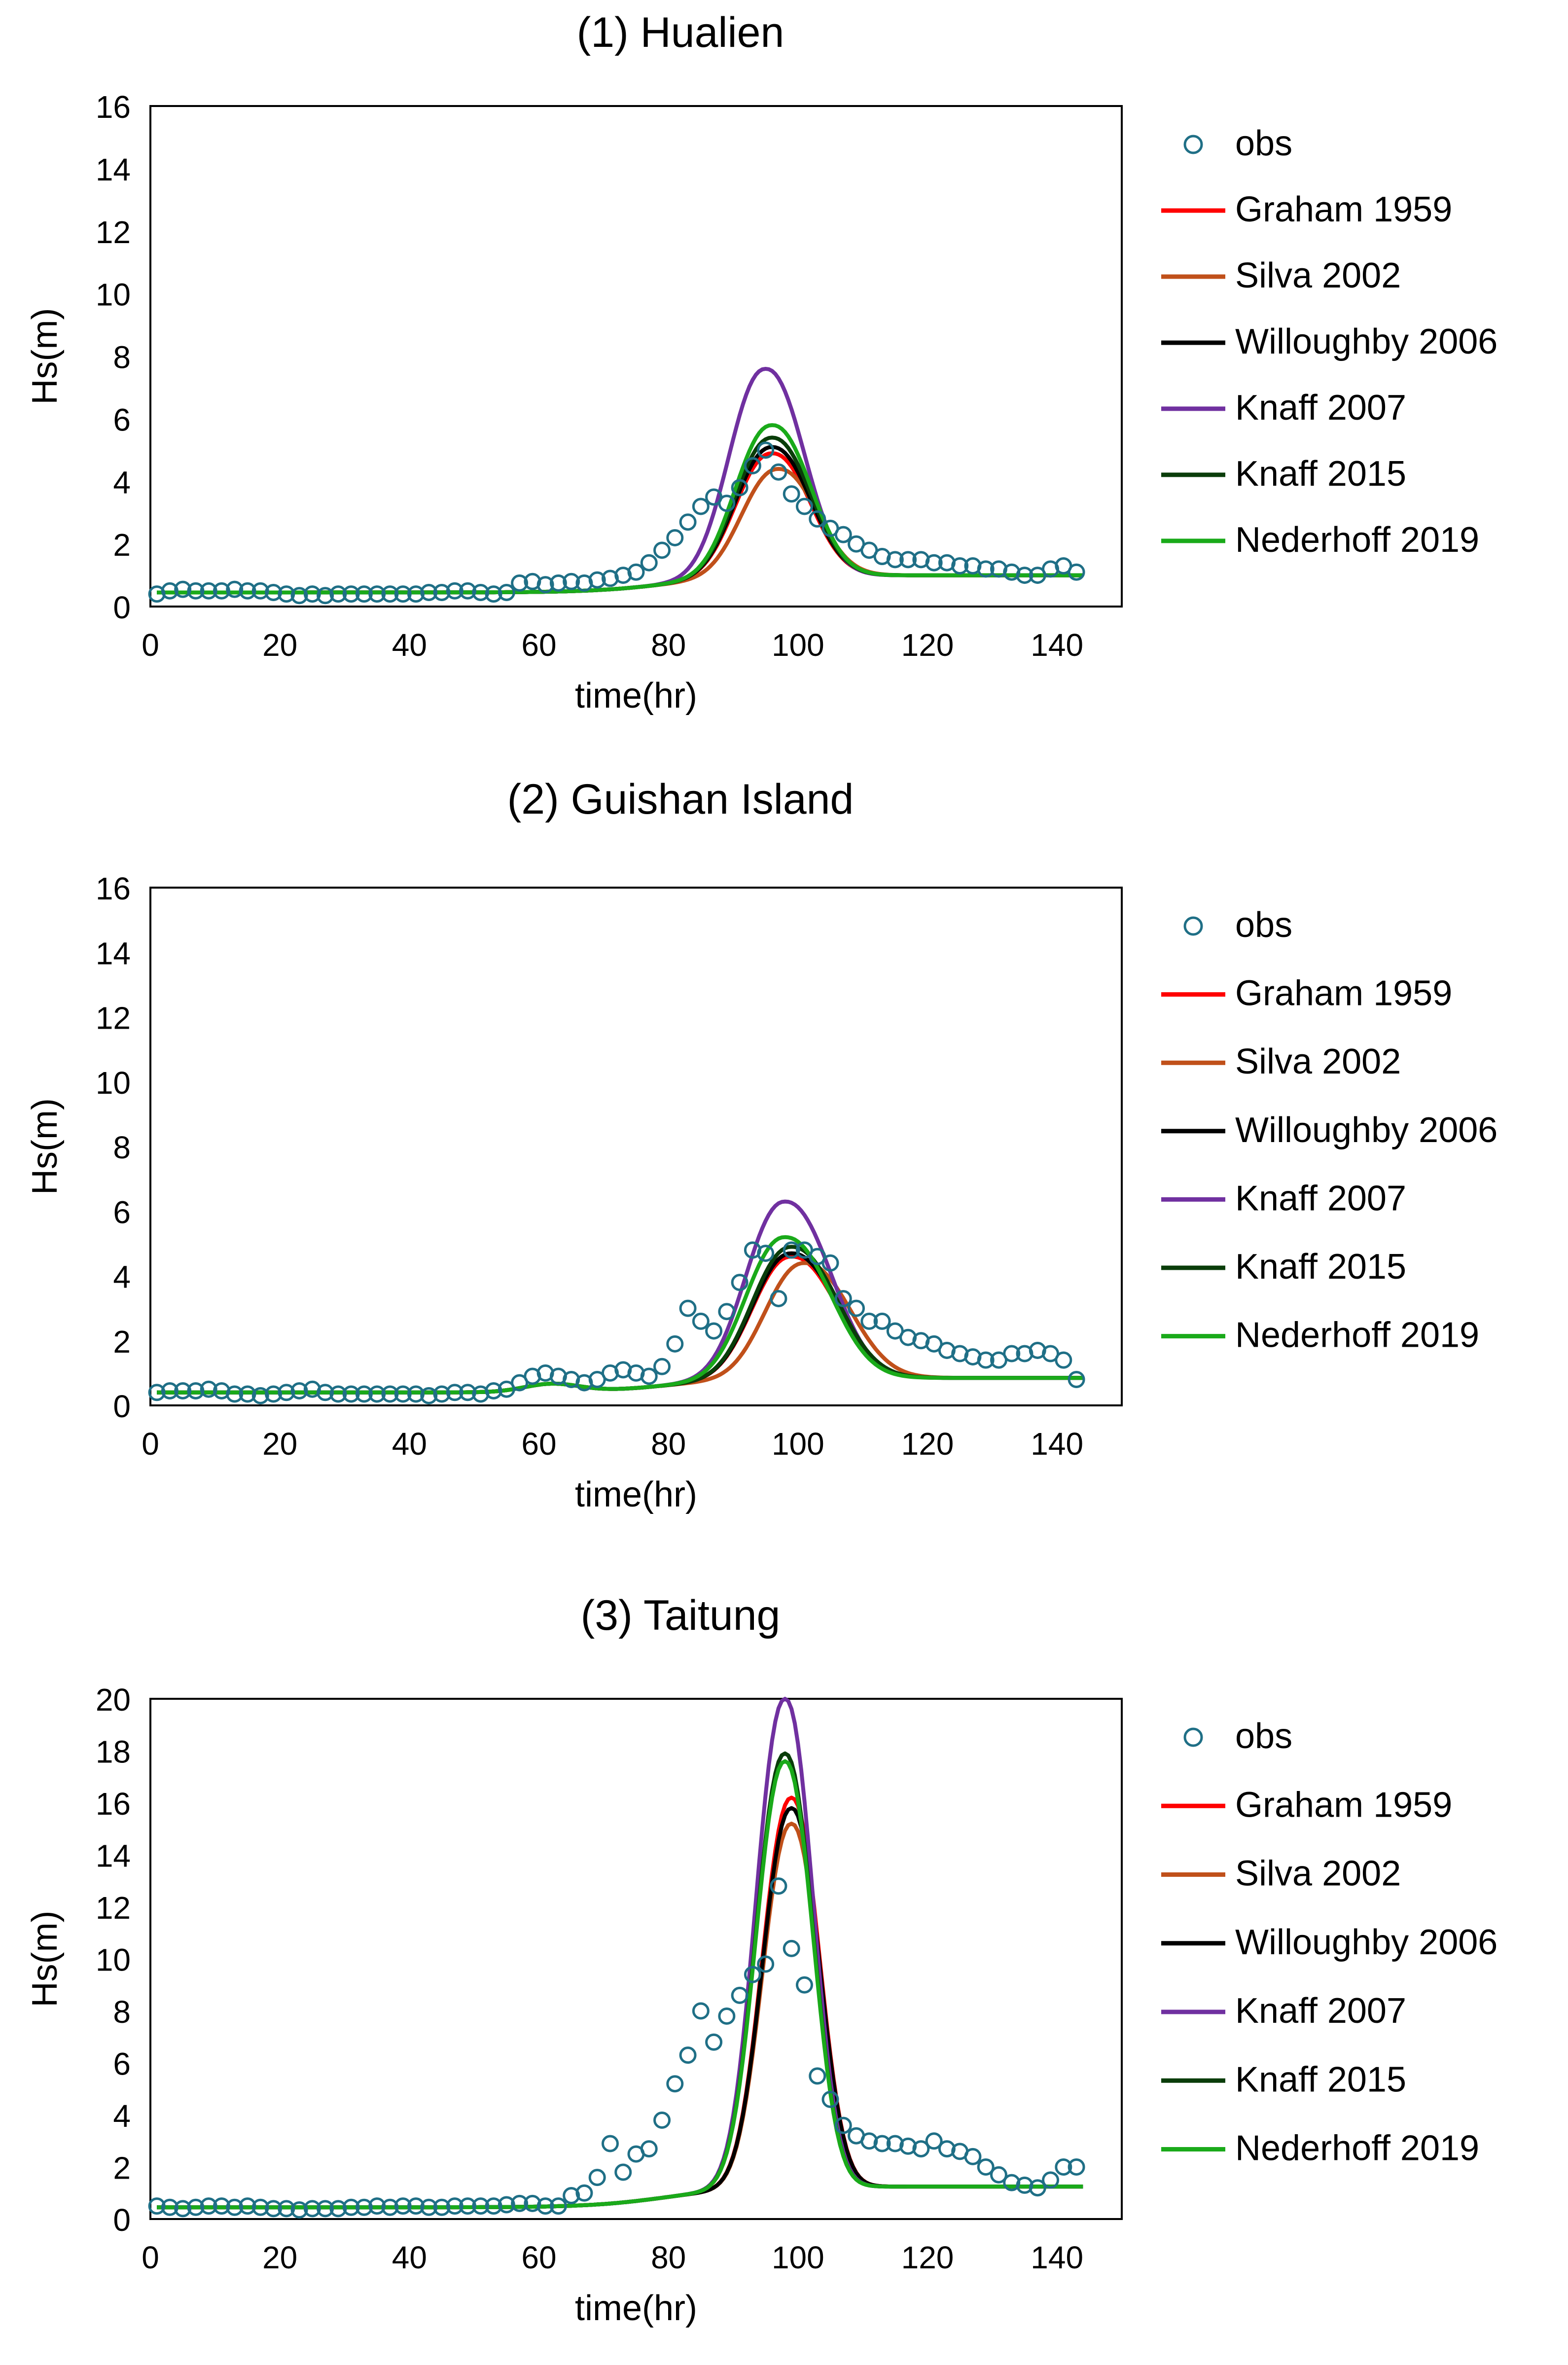  Describe the element at coordinates (620, 1328) in the screenshot. I see `series-line-silva-2002` at that location.